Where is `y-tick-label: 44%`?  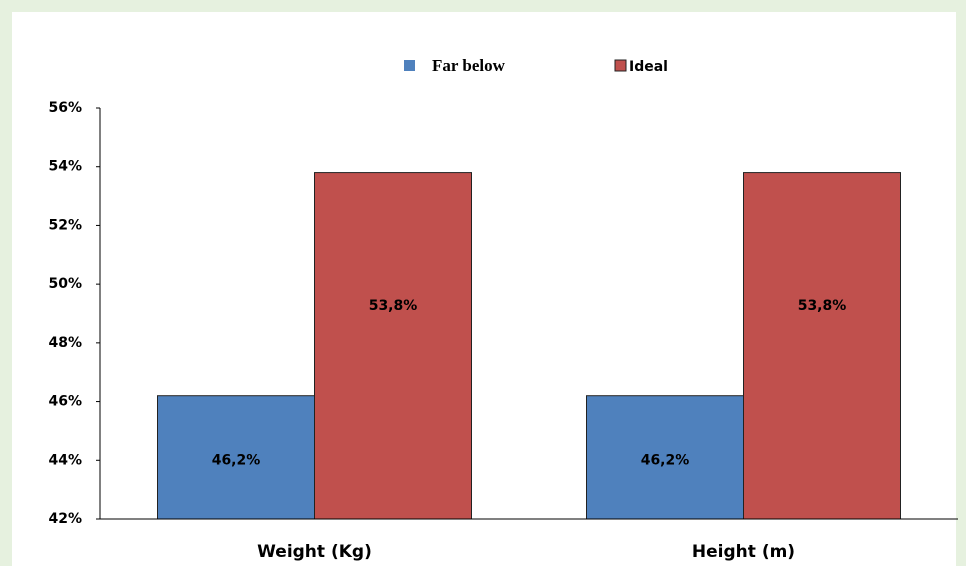 y-tick-label: 44% is located at coordinates (65, 460).